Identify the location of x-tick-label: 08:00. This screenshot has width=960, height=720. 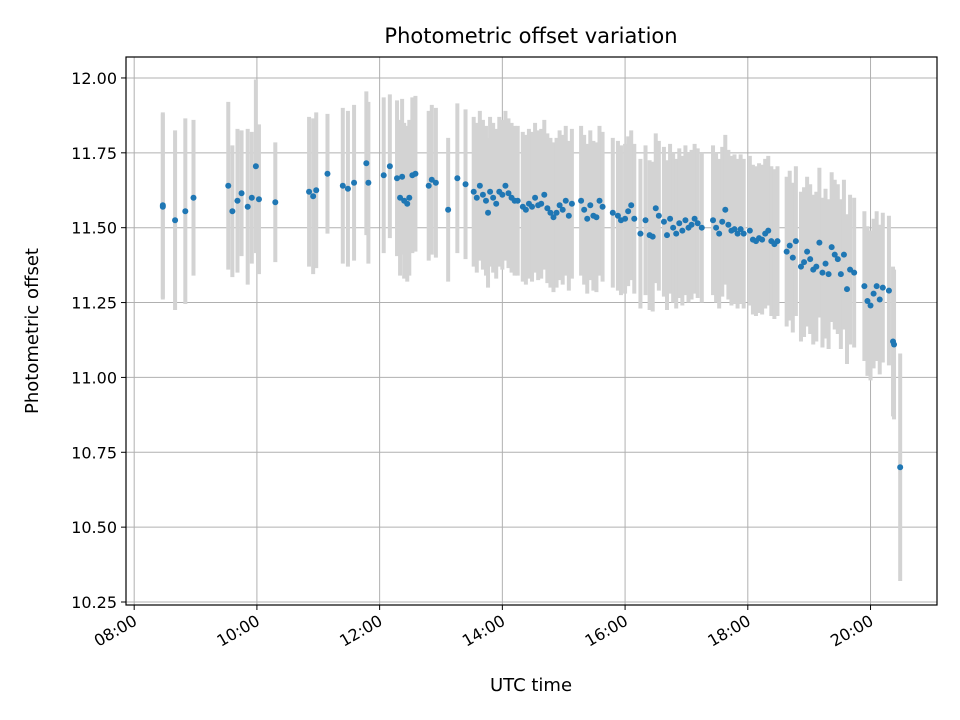
(115, 631).